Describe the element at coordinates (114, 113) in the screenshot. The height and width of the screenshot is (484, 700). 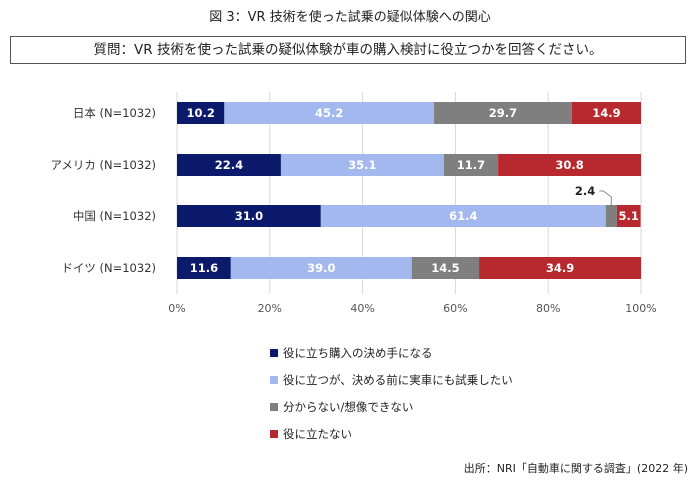
I see `category-label: 日本 (N=1032)` at that location.